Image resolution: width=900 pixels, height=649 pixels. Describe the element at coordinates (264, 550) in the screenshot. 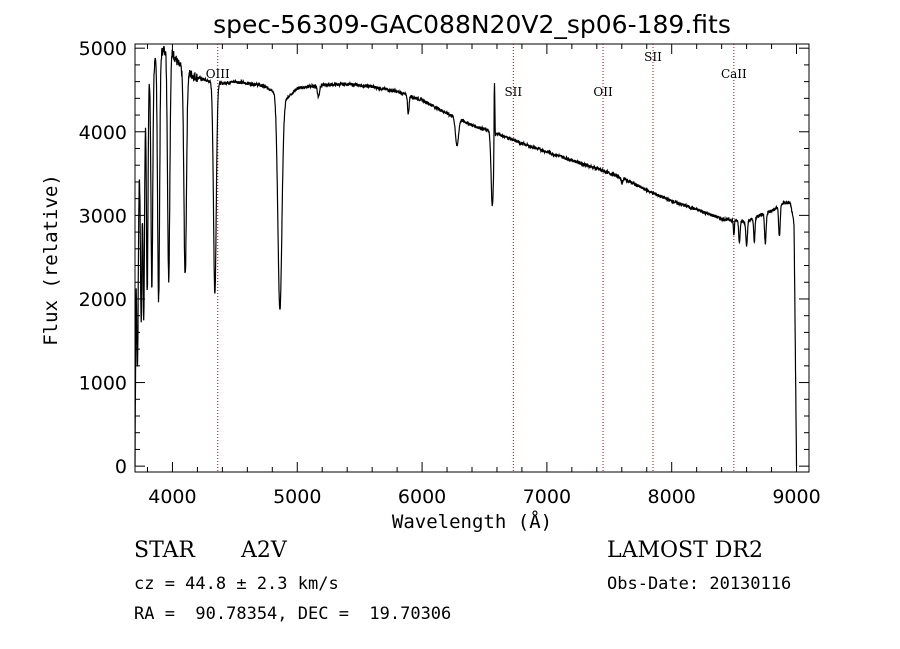

I see `spectral-subclass: A2V` at that location.